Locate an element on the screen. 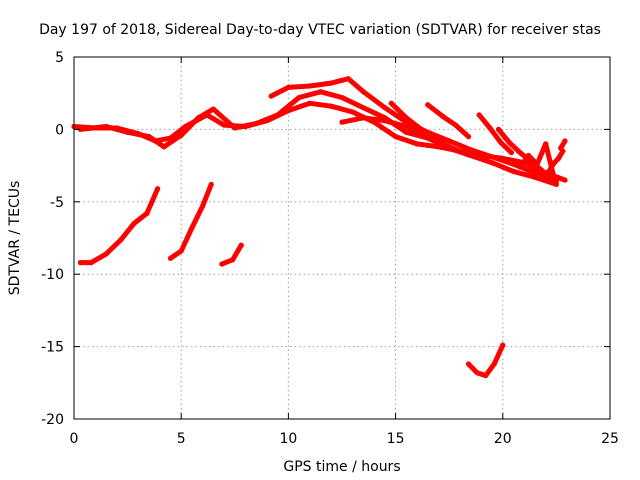  y-tick-label: -5 is located at coordinates (57, 203).